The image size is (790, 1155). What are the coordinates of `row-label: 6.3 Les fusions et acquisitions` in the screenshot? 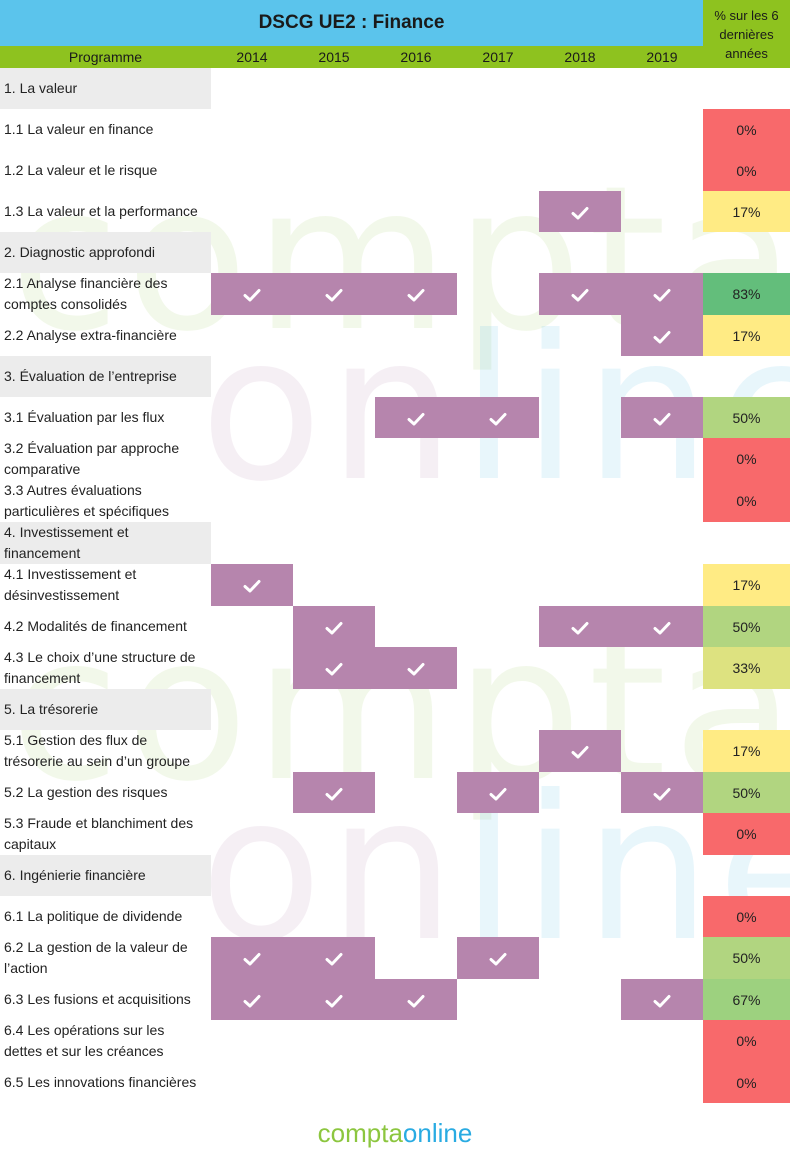 It's located at (97, 999).